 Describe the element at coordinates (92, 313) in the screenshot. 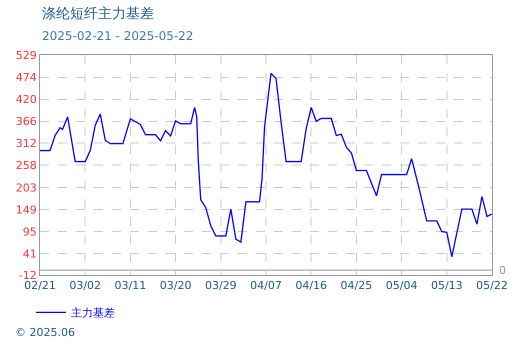

I see `legend-label: 主力基差` at that location.